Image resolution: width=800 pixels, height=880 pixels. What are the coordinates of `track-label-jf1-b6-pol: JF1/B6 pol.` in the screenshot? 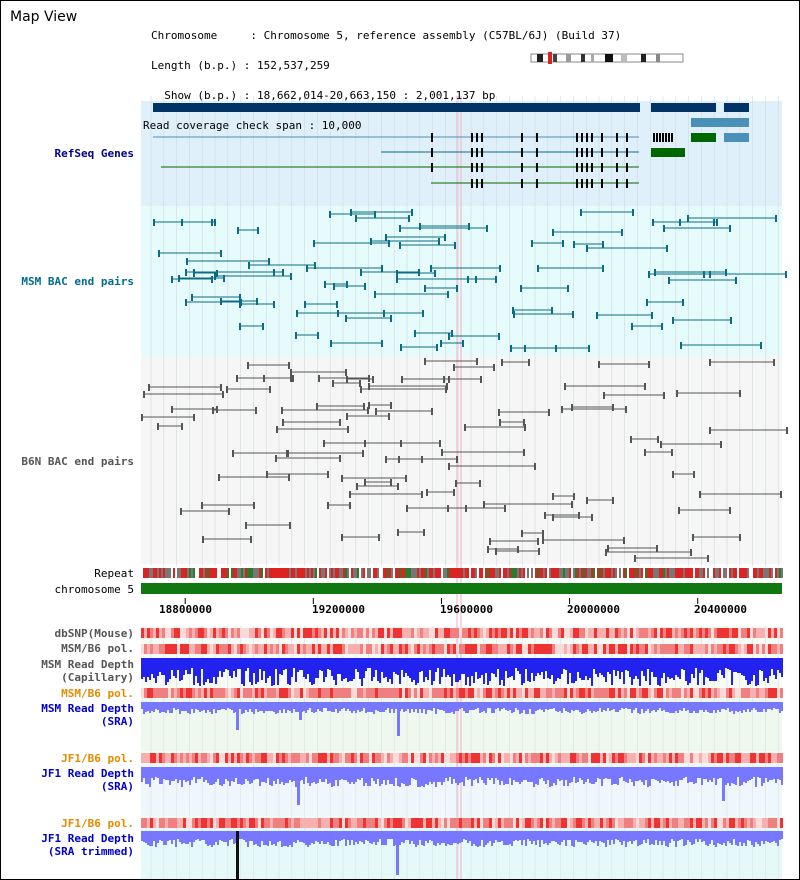 It's located at (97, 758).